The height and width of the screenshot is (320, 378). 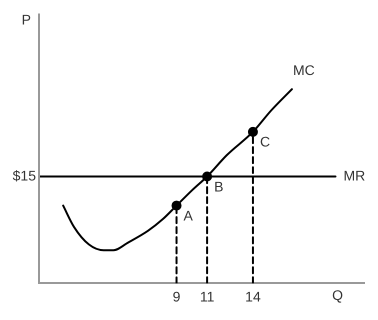 What do you see at coordinates (26, 19) in the screenshot?
I see `y-axis-title: P` at bounding box center [26, 19].